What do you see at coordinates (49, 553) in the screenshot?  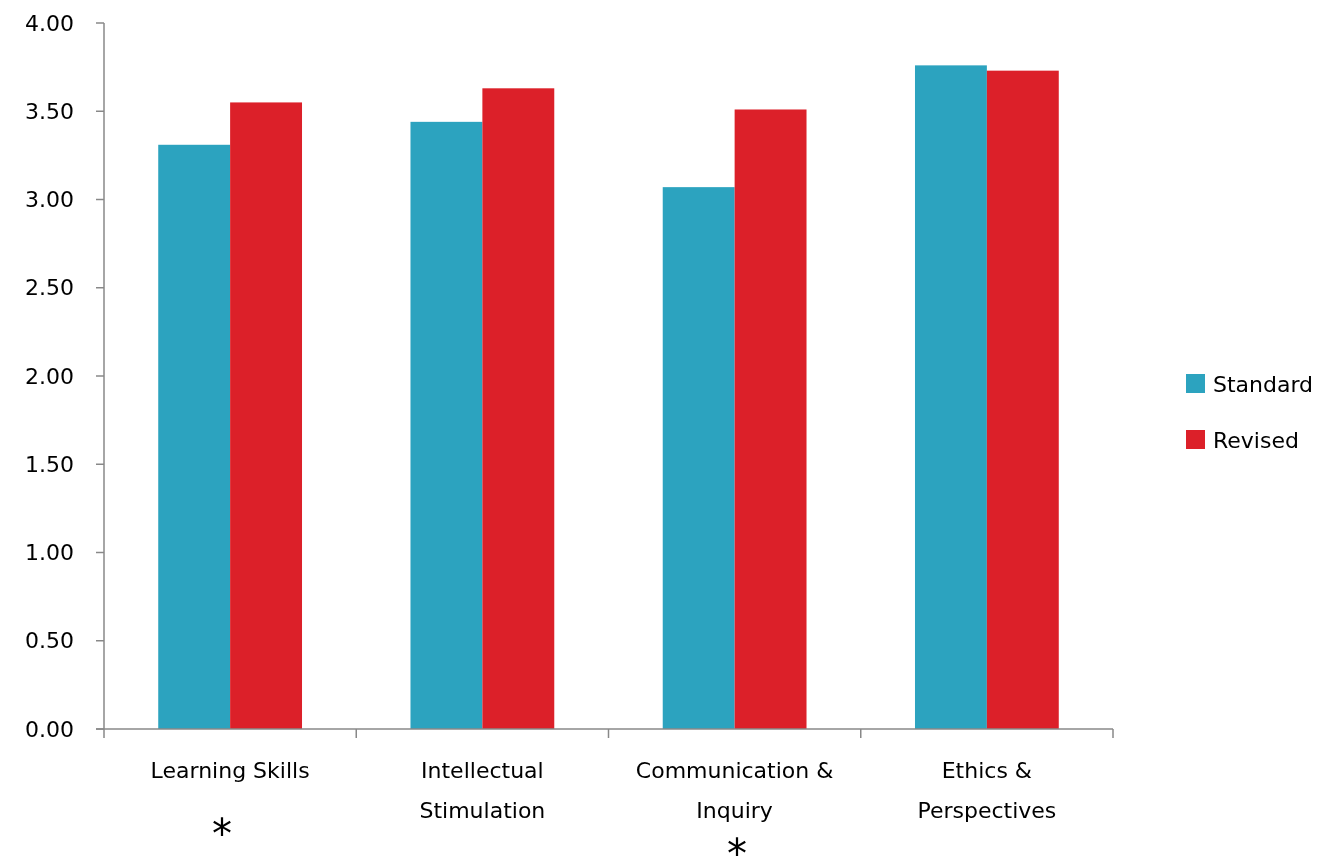 I see `y-tick-label: 1.00` at bounding box center [49, 553].